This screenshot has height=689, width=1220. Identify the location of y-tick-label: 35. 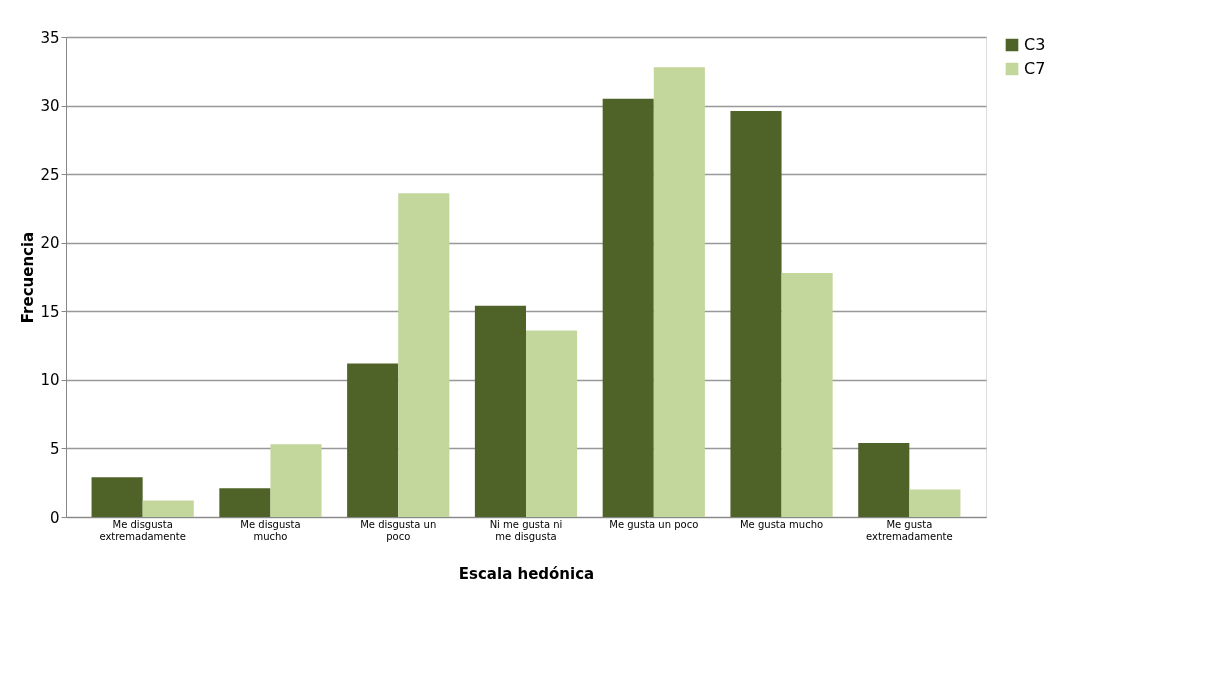
(50, 37).